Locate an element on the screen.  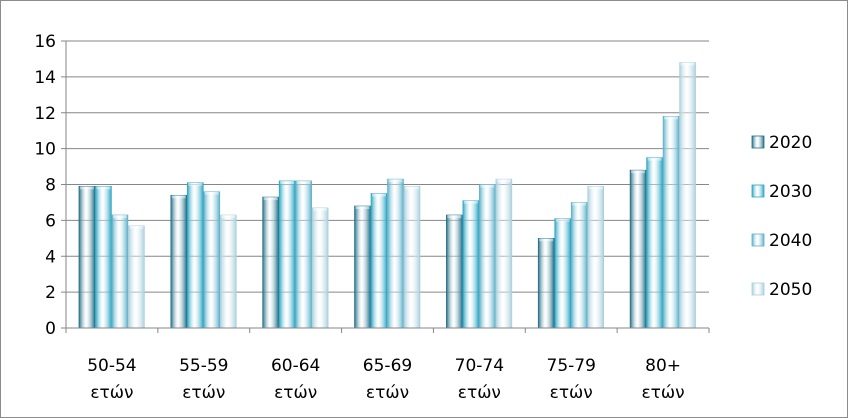
x-category-label: 60-64 is located at coordinates (295, 366).